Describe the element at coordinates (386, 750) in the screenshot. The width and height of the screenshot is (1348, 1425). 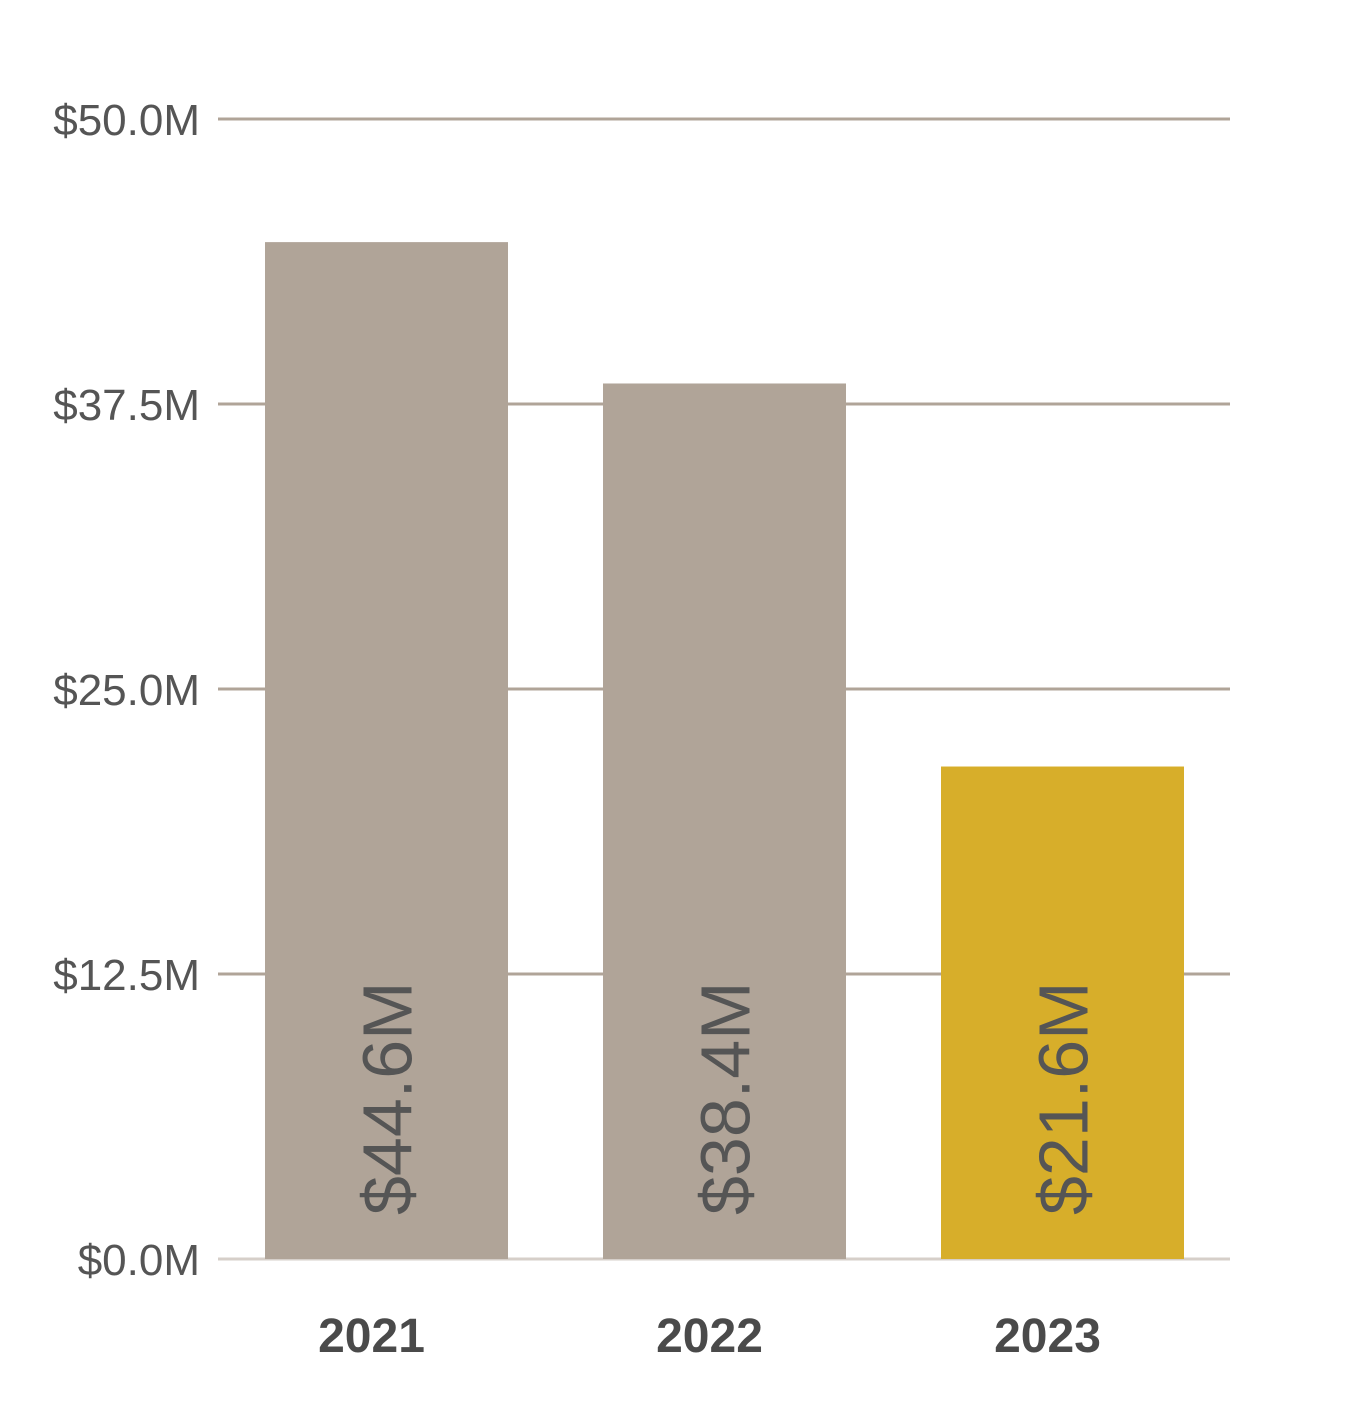
I see `bar-2021` at that location.